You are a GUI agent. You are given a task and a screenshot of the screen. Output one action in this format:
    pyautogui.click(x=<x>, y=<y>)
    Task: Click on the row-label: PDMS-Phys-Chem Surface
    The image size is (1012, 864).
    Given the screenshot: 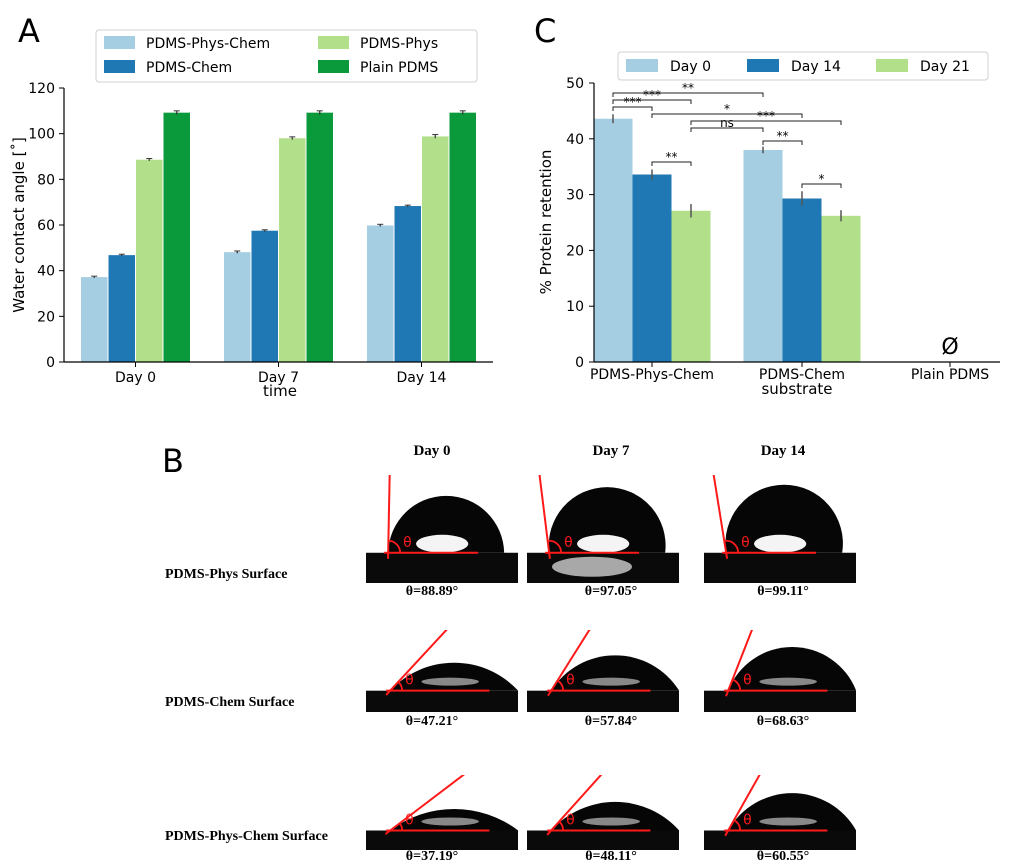 What is the action you would take?
    pyautogui.click(x=246, y=836)
    